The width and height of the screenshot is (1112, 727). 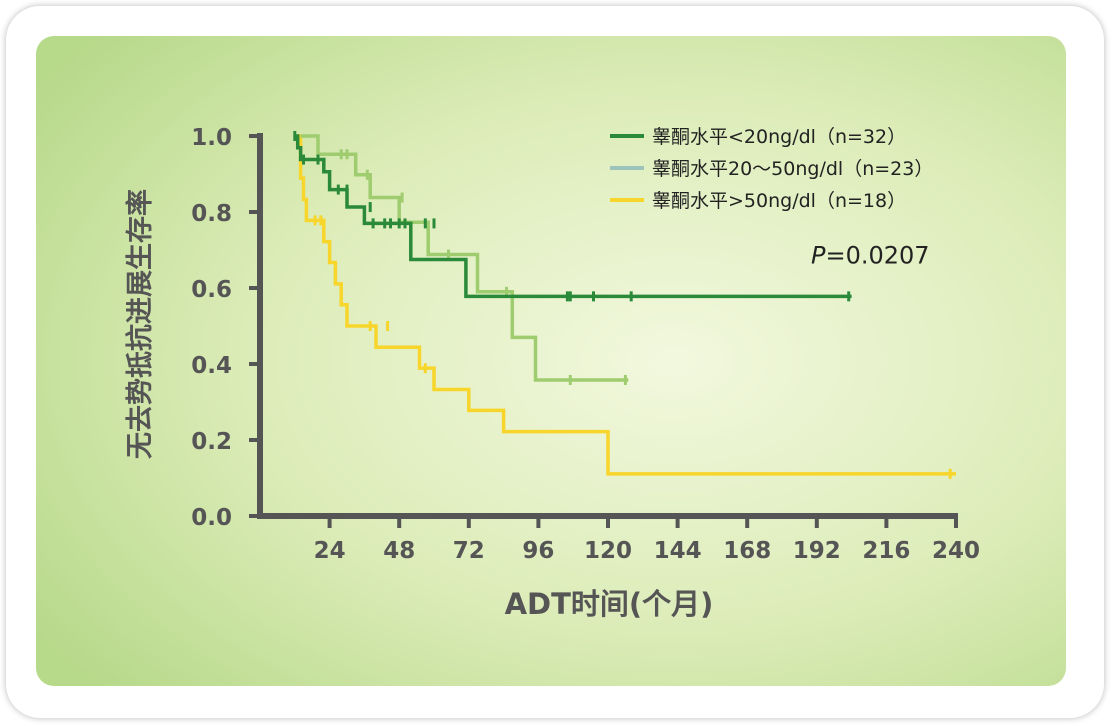 I want to click on legend-label-1: 睾酮水平<20ng/dl（n=32）, so click(x=779, y=137).